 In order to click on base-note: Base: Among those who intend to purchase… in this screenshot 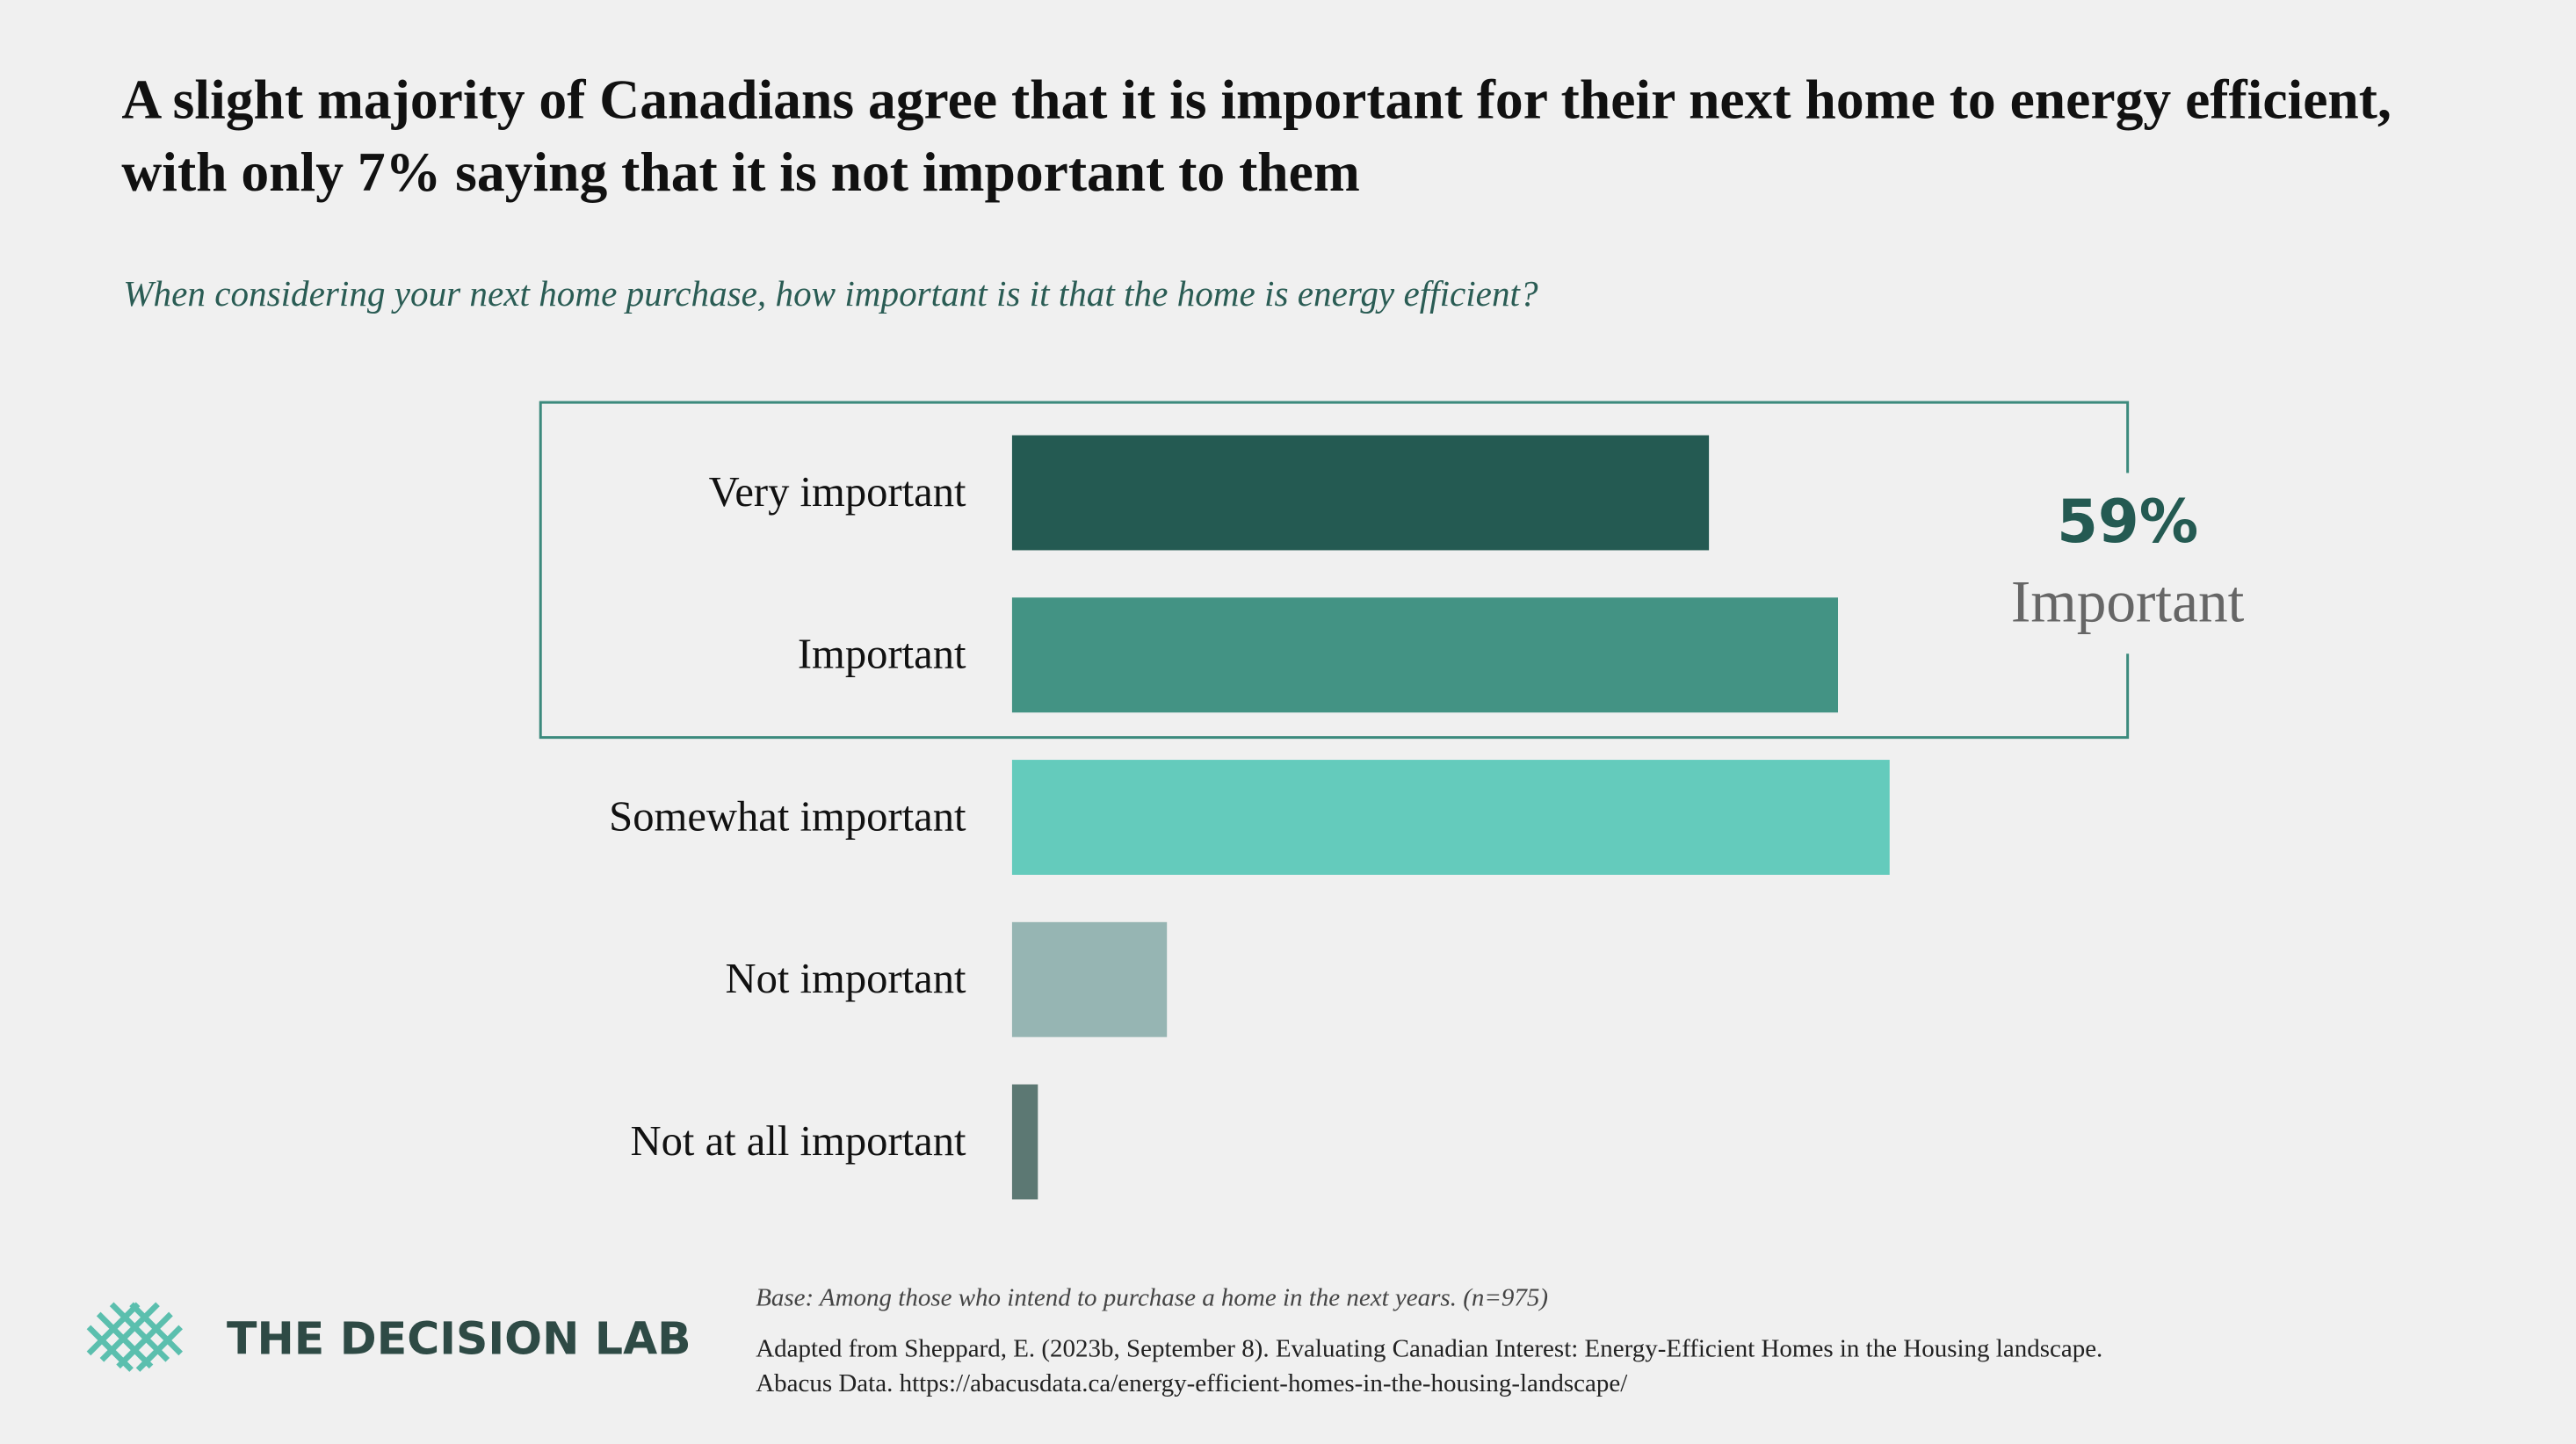, I will do `click(1152, 1299)`.